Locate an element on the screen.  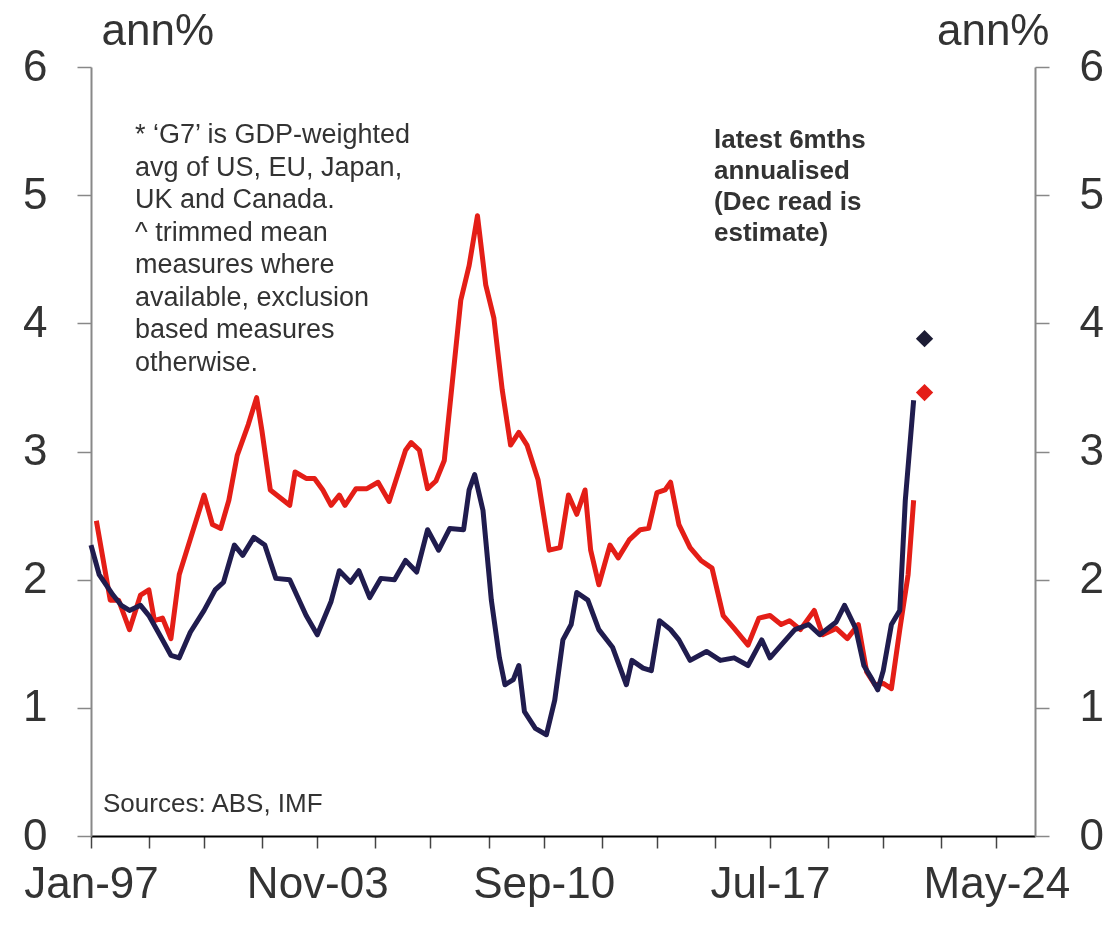
y-tick-label: 6 is located at coordinates (35, 65).